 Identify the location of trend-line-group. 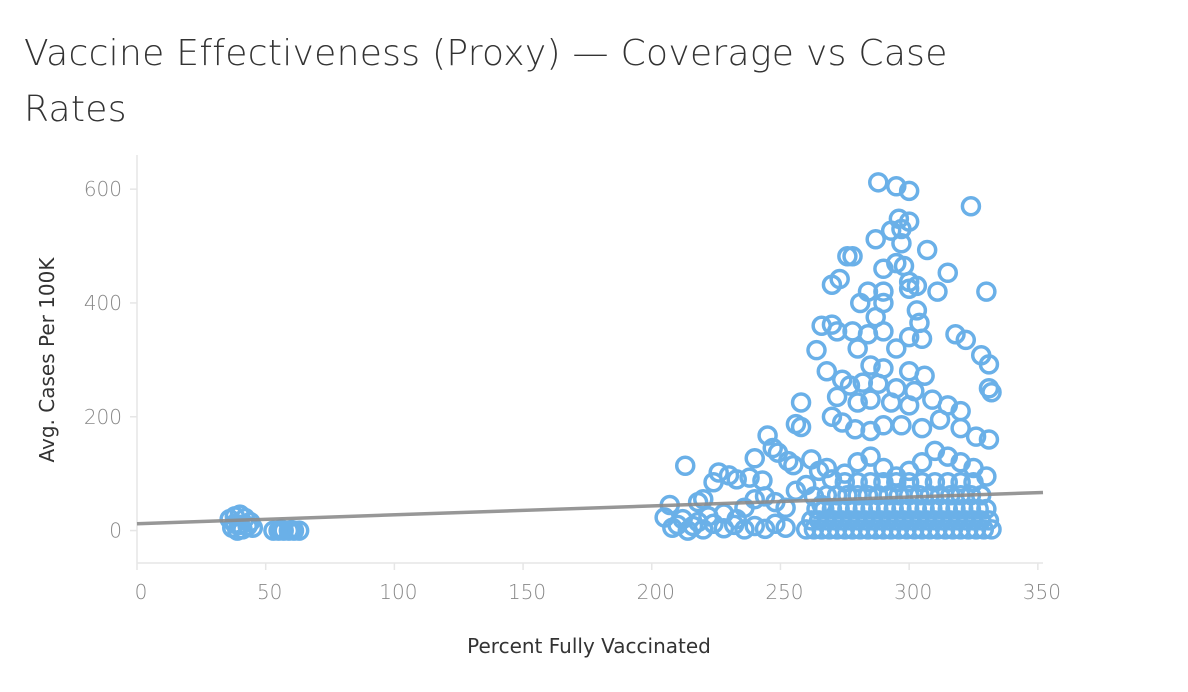
(590, 508).